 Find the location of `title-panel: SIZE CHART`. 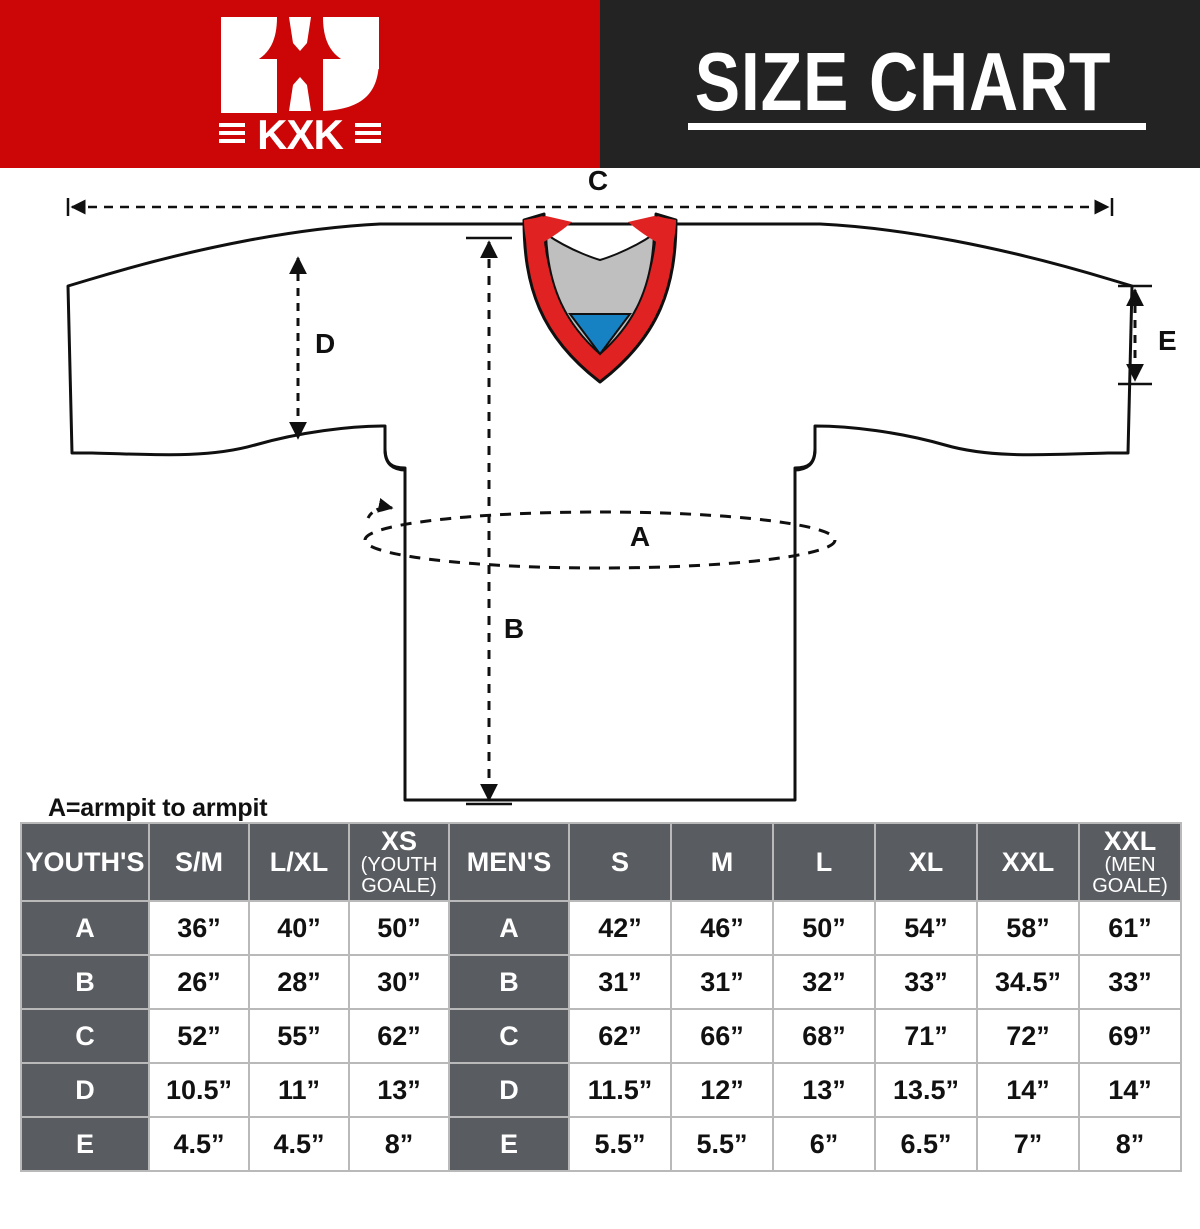

title-panel: SIZE CHART is located at coordinates (900, 84).